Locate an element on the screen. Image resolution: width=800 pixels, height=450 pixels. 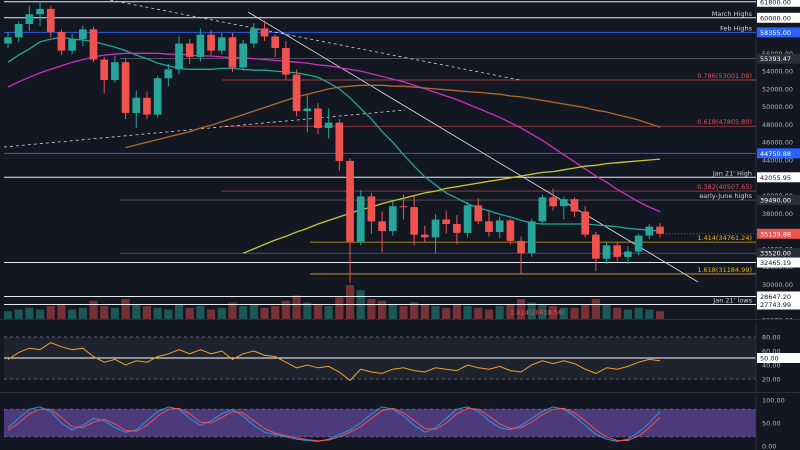
level-note: 0.618(47805.80) is located at coordinates (724, 122).